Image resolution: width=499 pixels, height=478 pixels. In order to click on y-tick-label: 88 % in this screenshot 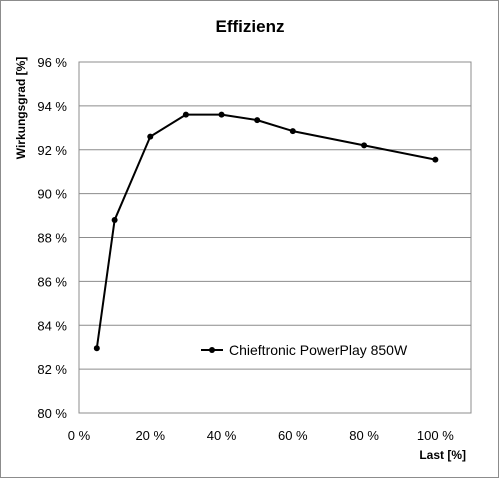, I will do `click(52, 238)`.